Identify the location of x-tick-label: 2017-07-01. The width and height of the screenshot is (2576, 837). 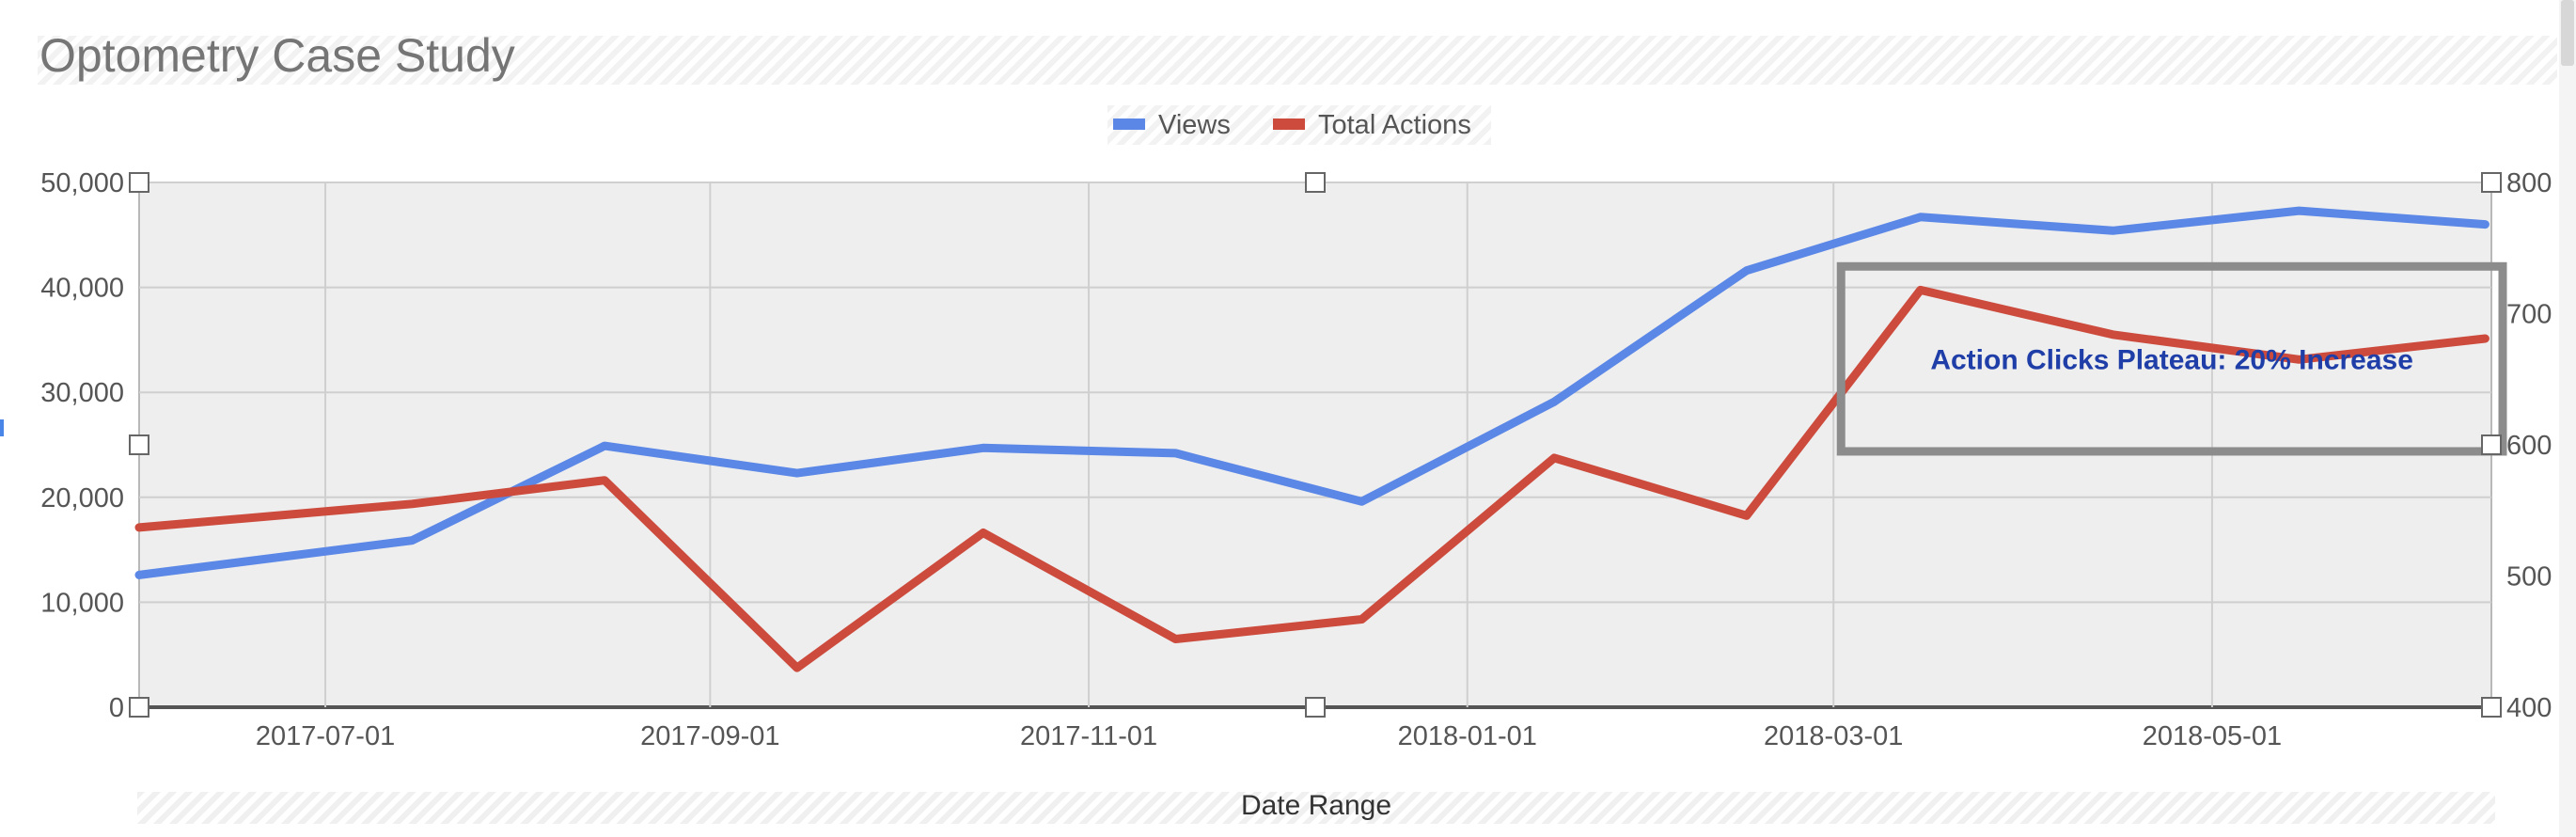
(326, 736).